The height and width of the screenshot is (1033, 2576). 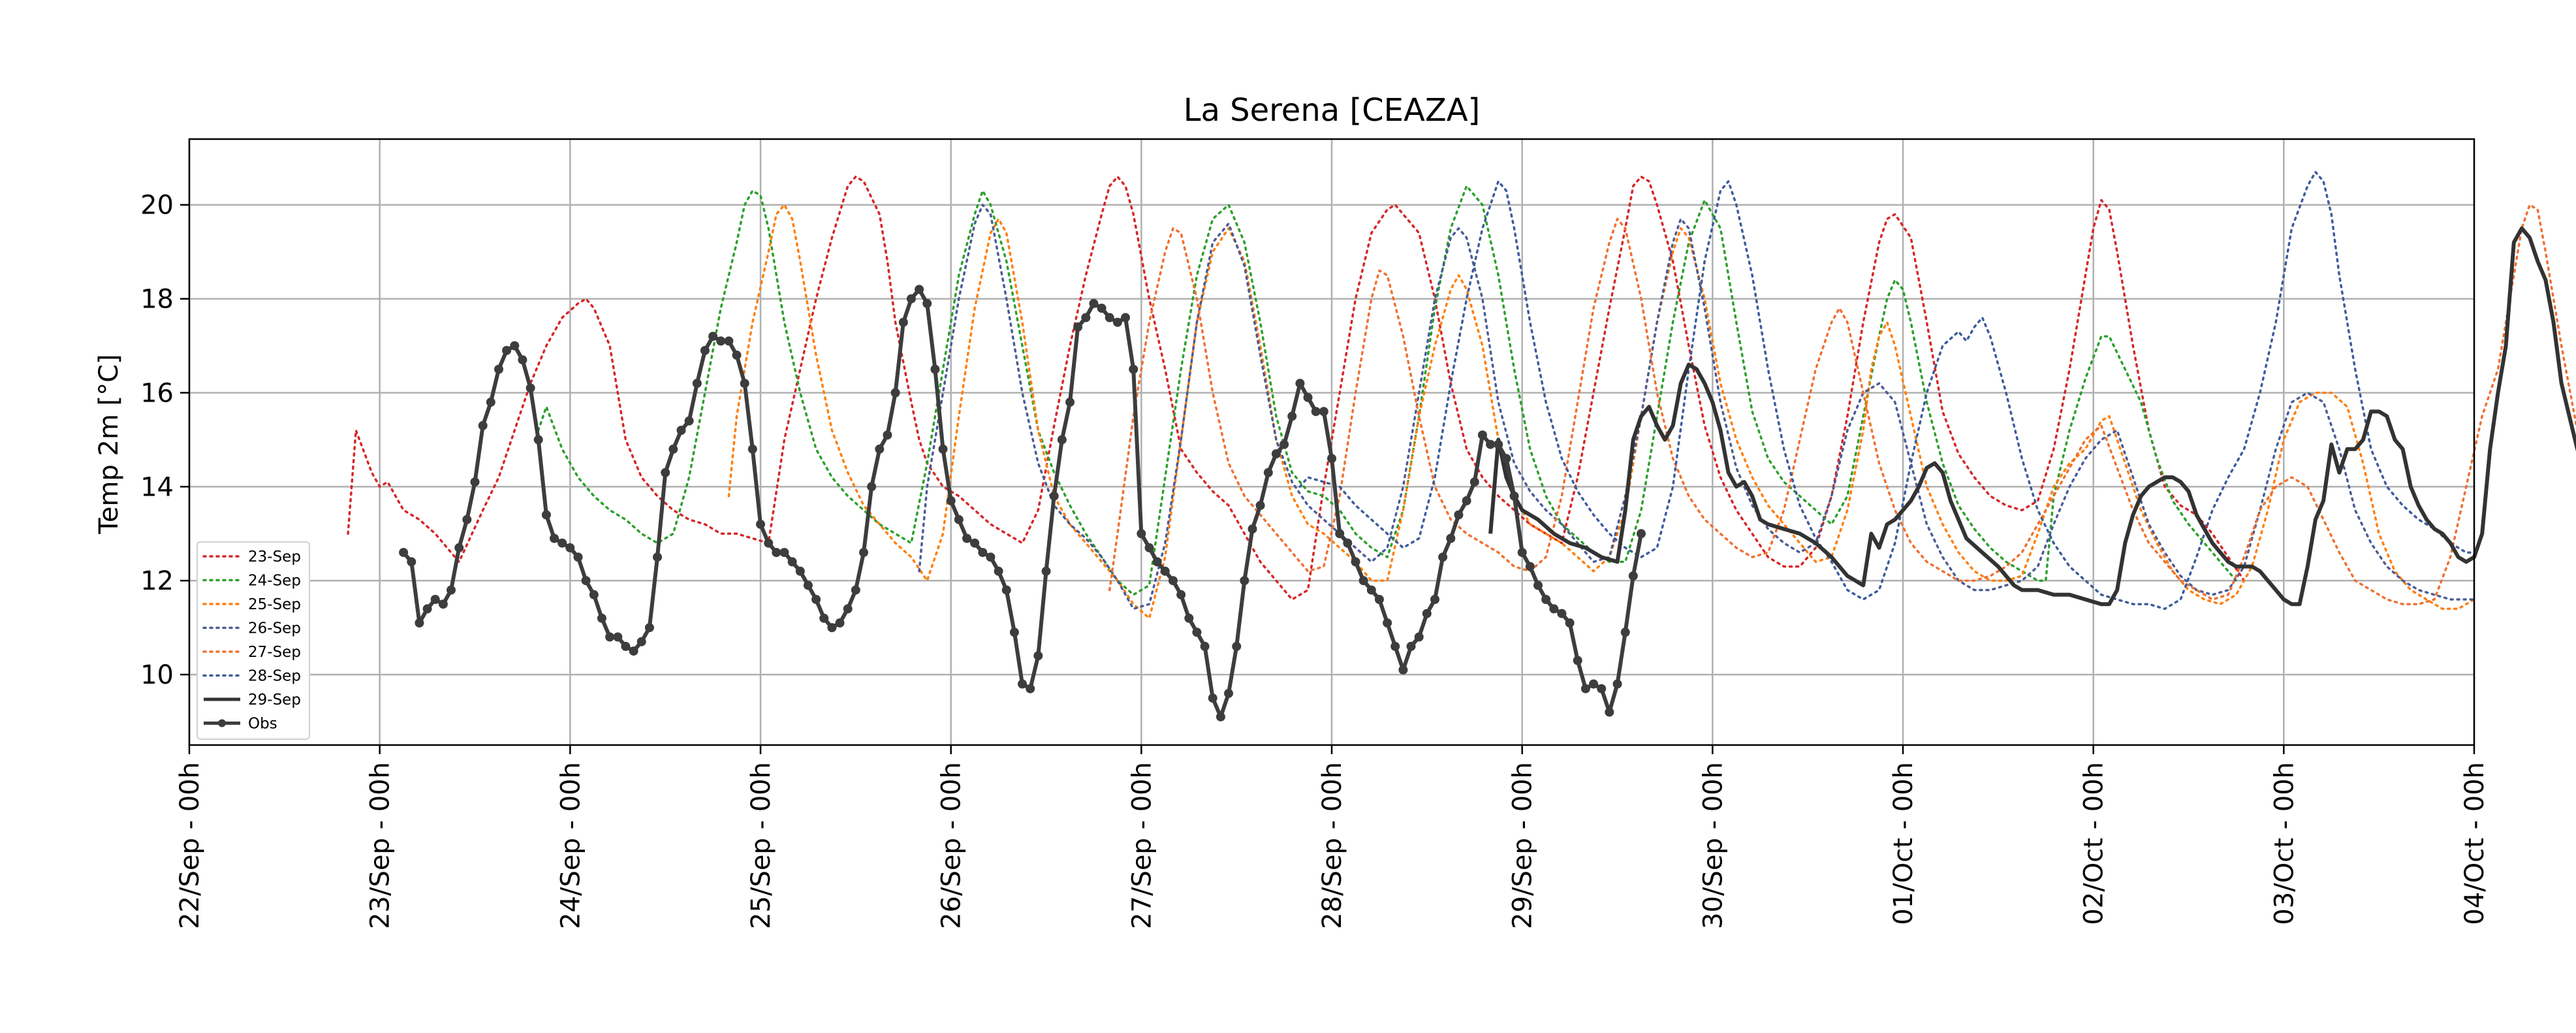 What do you see at coordinates (274, 628) in the screenshot?
I see `legend-label: 26-Sep` at bounding box center [274, 628].